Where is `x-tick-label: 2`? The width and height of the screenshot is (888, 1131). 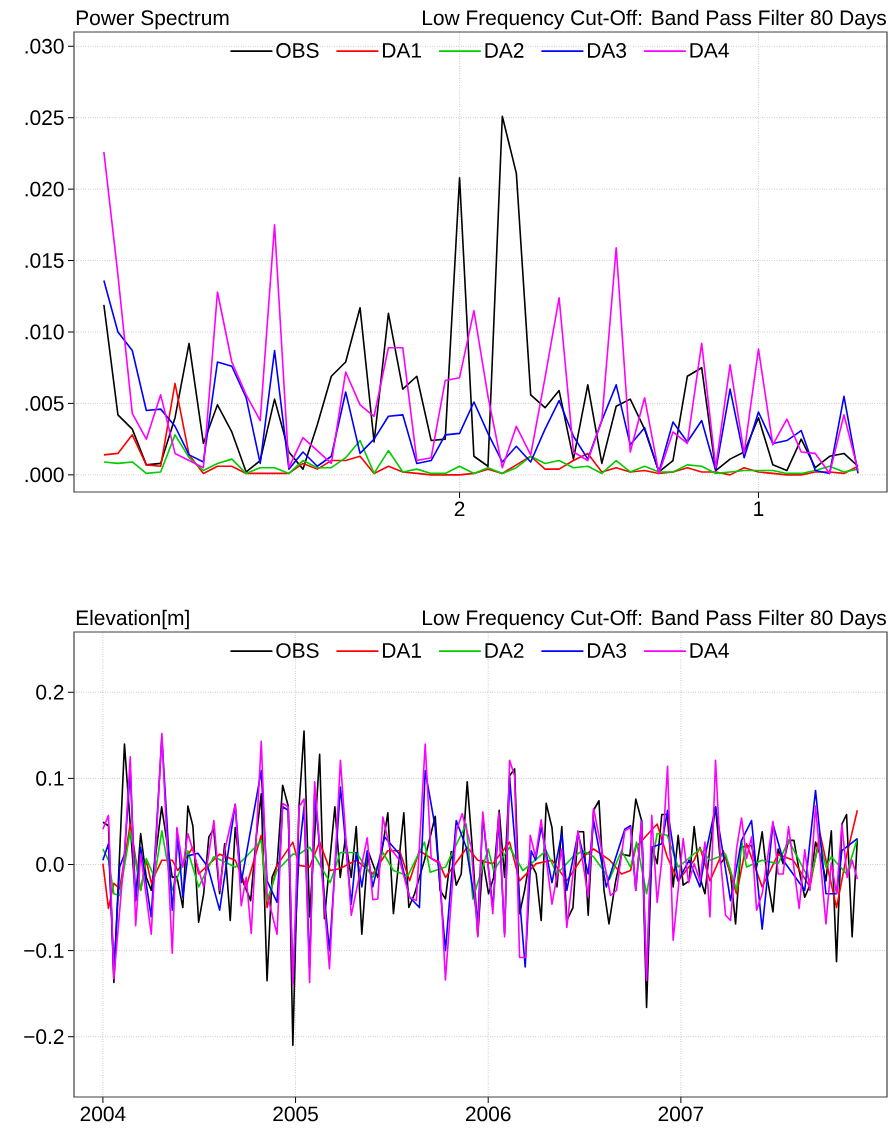 x-tick-label: 2 is located at coordinates (459, 509).